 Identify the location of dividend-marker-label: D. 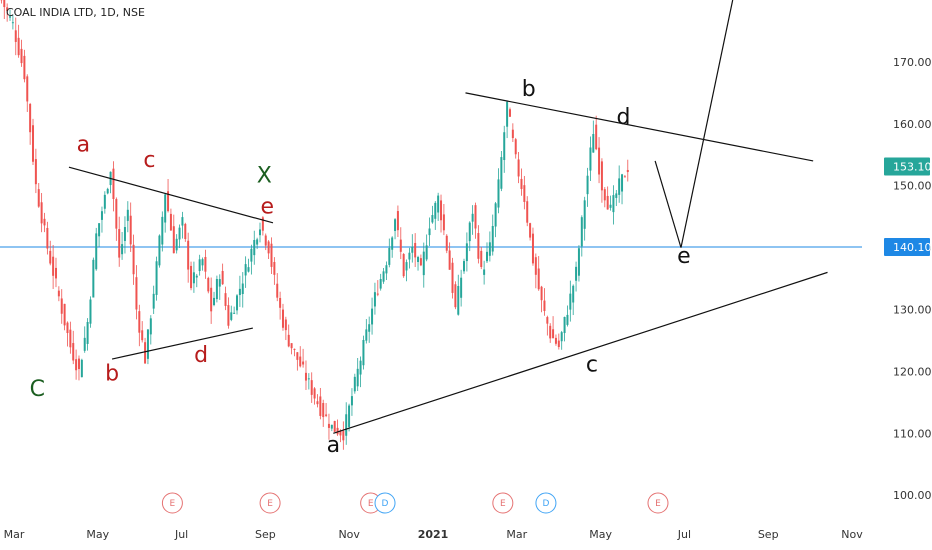
(385, 504).